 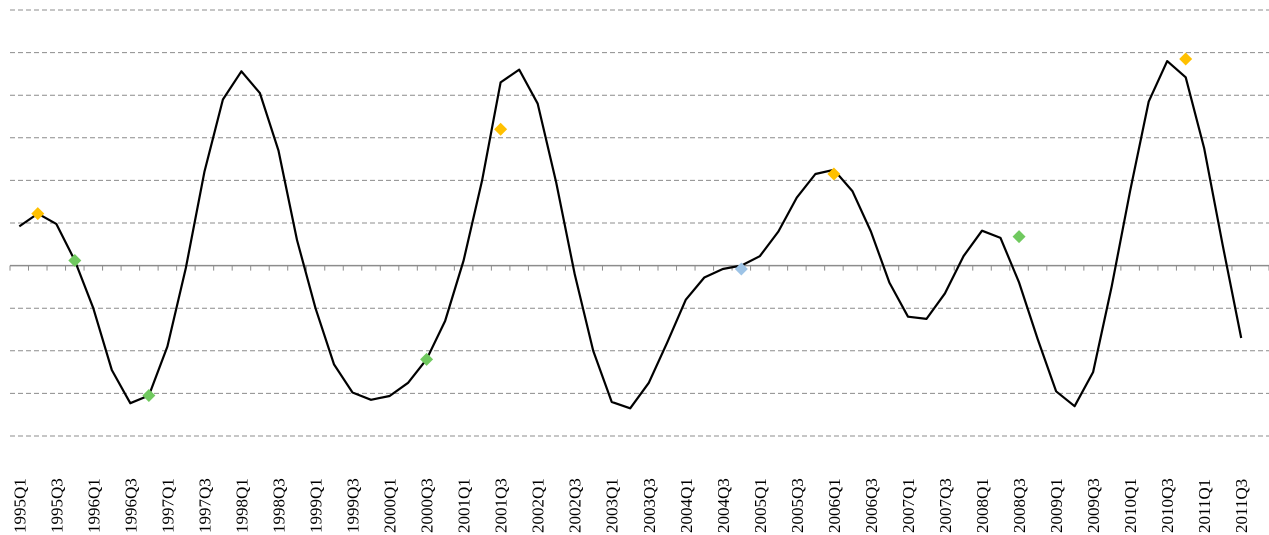 I want to click on x-axis-tick-label: 2004Q1, so click(x=686, y=505).